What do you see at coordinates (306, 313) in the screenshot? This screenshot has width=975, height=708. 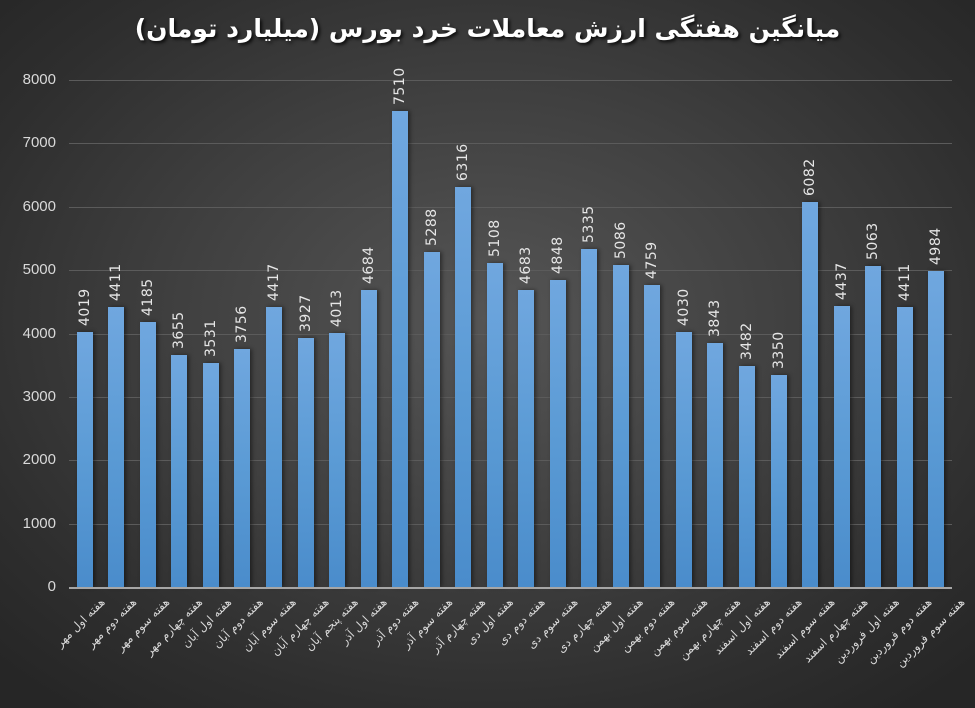 I see `data-label: 3927` at bounding box center [306, 313].